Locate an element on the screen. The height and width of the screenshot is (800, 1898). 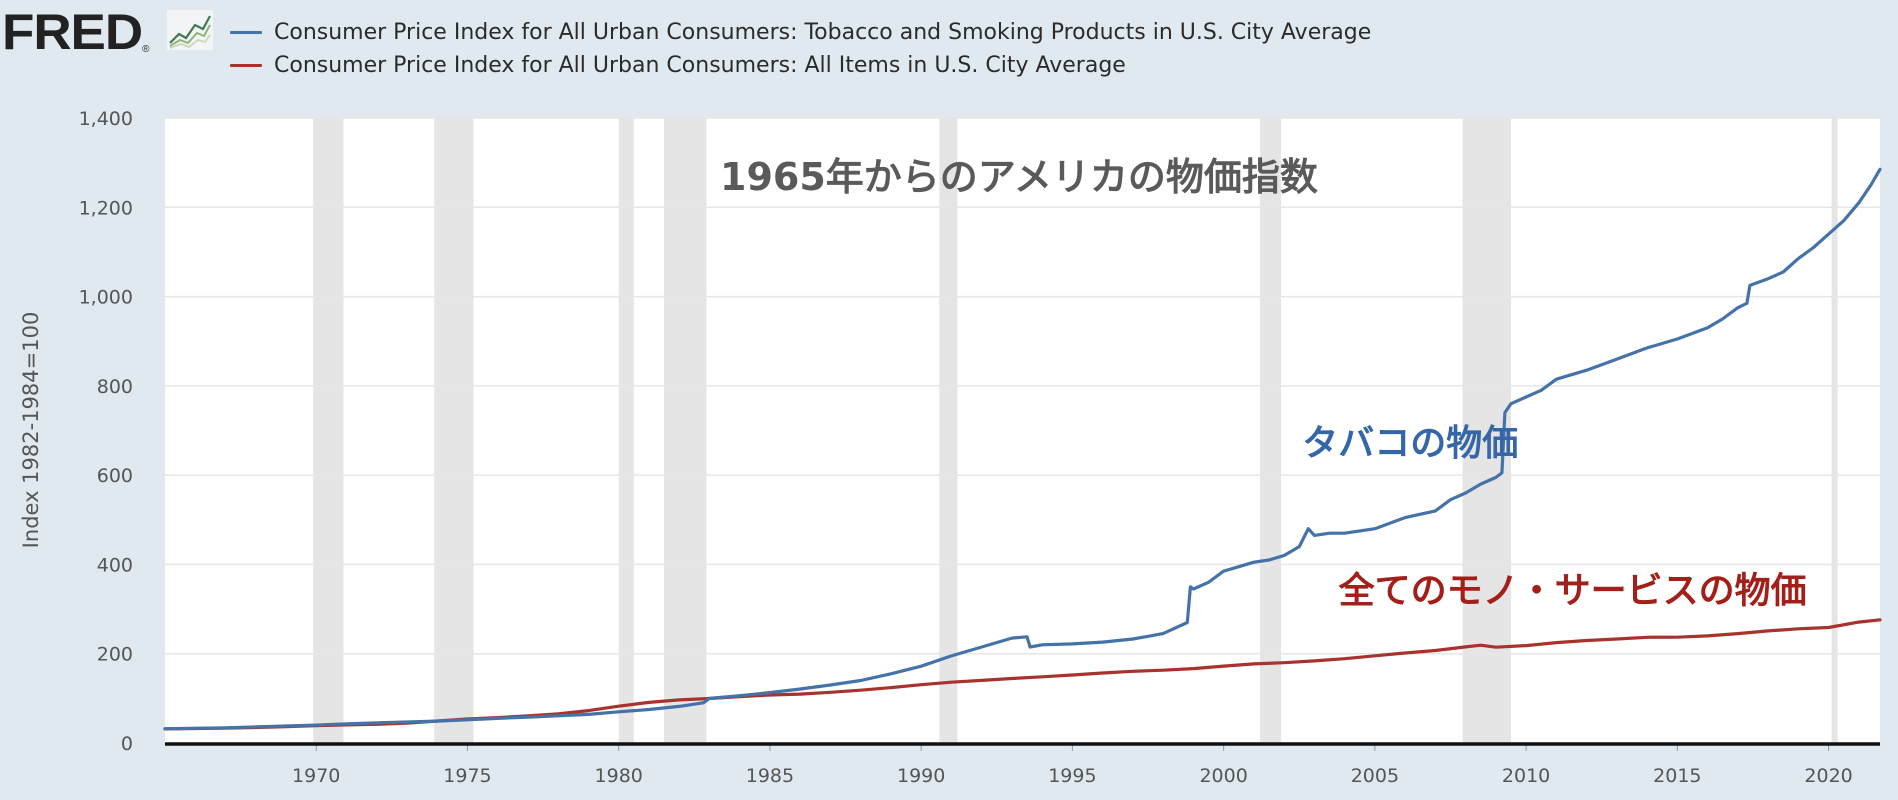
y-tick-label: 400 is located at coordinates (115, 565).